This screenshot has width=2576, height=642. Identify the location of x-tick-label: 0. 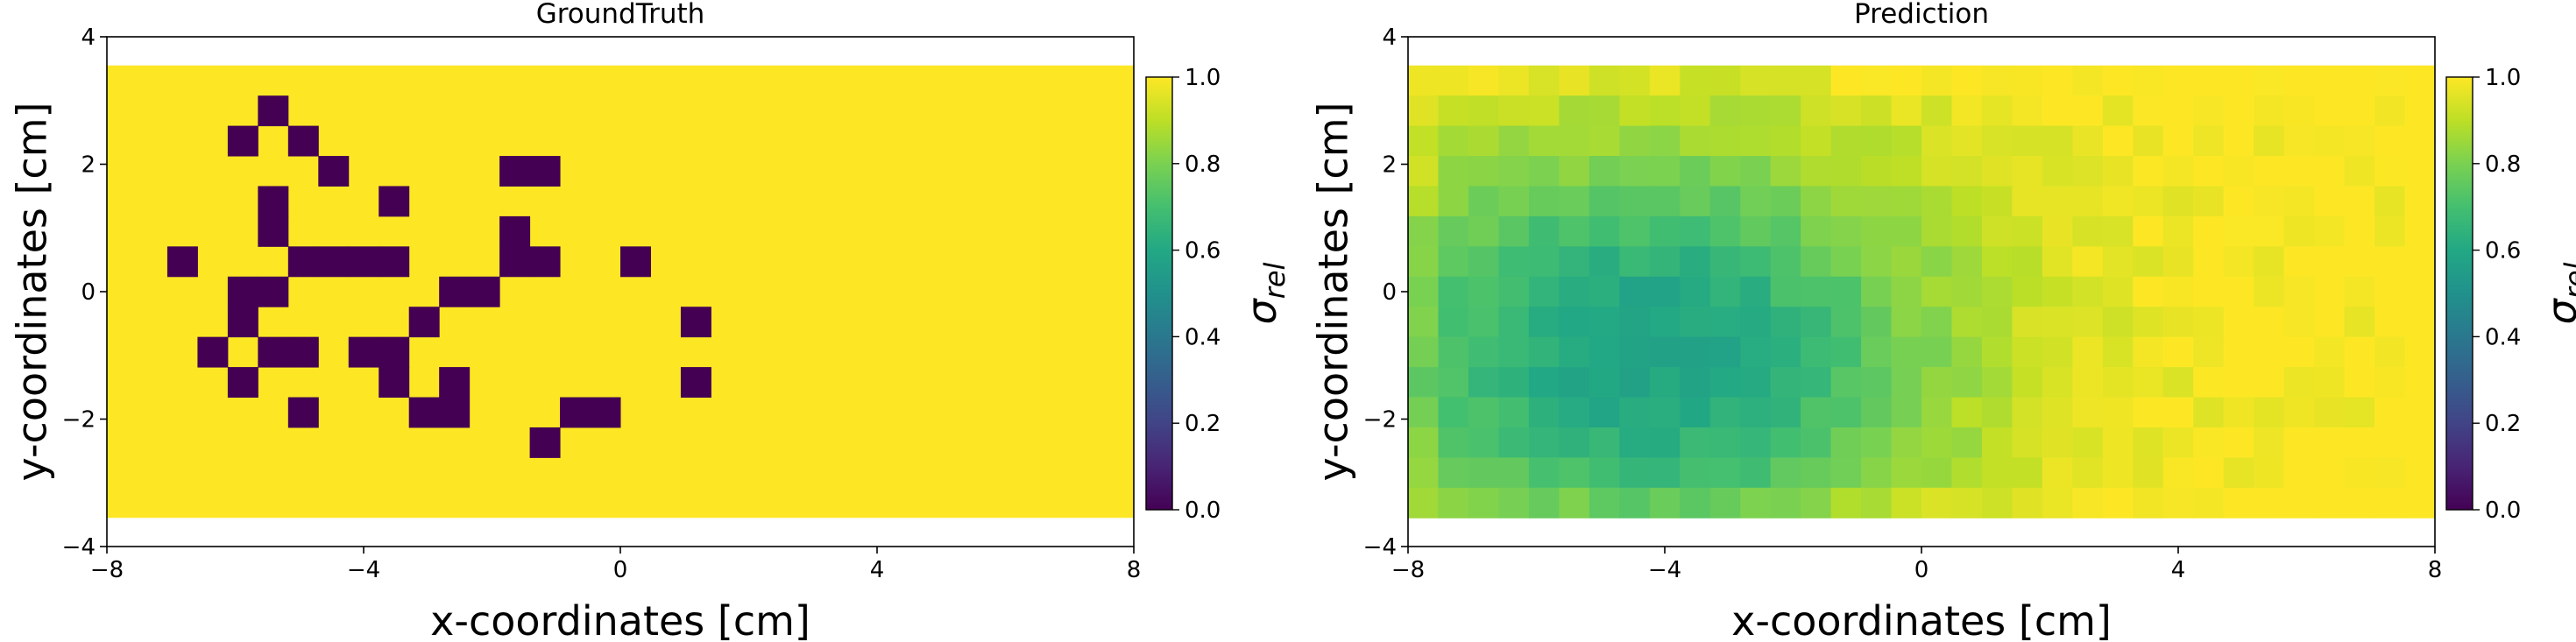
(1921, 570).